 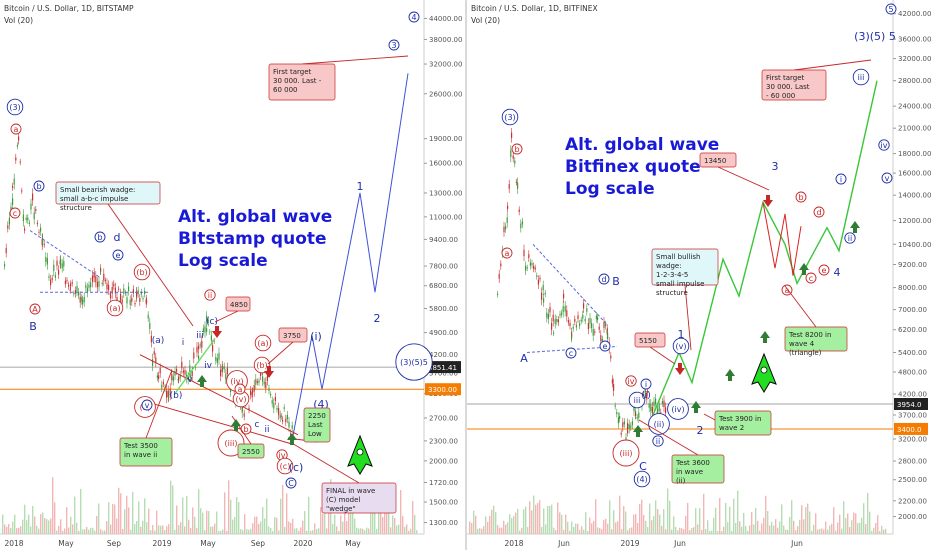 What do you see at coordinates (912, 310) in the screenshot?
I see `price-tick-label: 7000.00` at bounding box center [912, 310].